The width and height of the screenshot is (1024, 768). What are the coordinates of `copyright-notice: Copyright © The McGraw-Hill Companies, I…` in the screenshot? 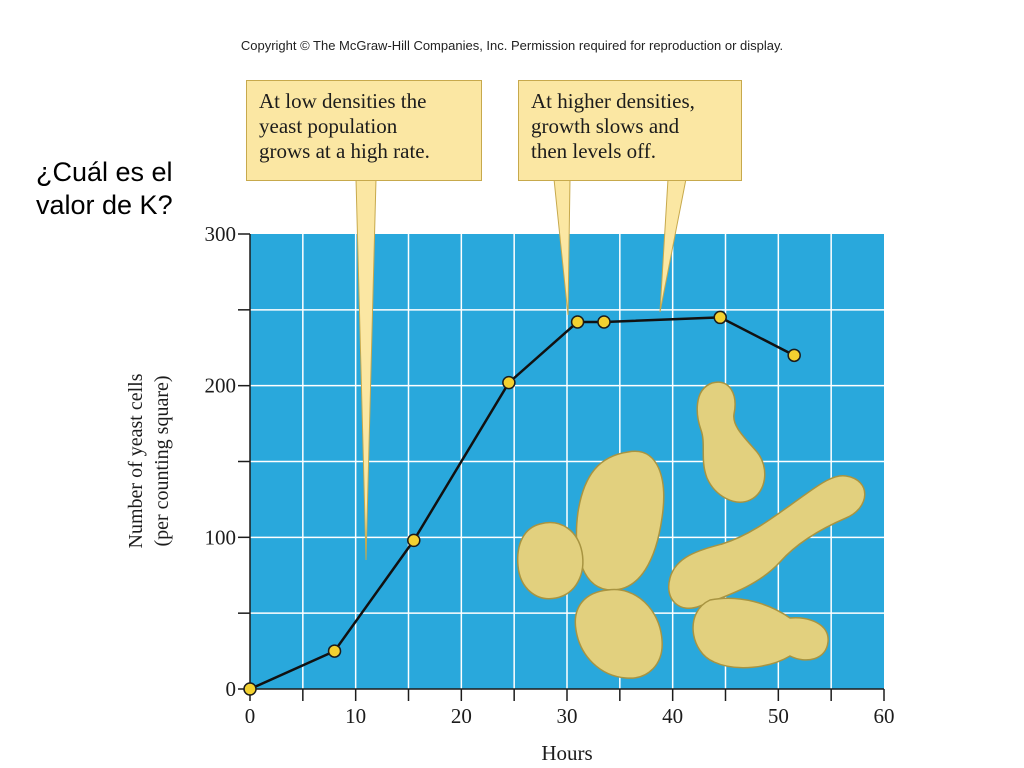 It's located at (512, 45).